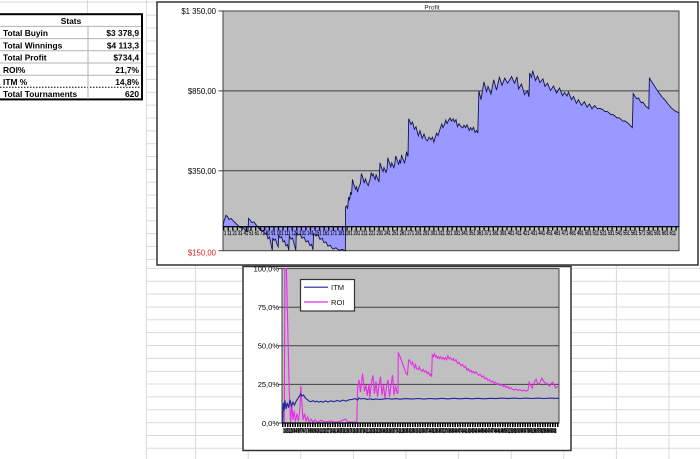  Describe the element at coordinates (269, 384) in the screenshot. I see `svg-text: 25,0%` at that location.